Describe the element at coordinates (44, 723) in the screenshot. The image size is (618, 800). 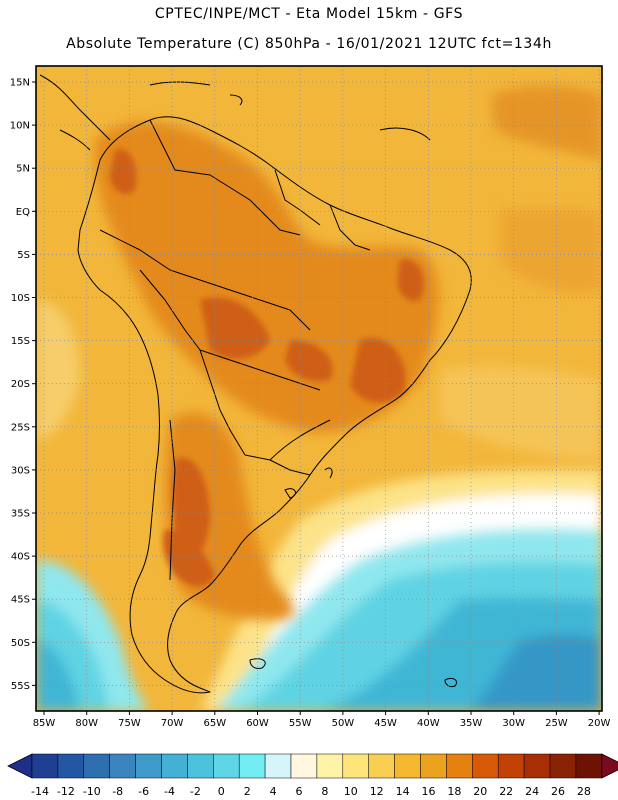
I see `lon-tick-label: 85W` at that location.